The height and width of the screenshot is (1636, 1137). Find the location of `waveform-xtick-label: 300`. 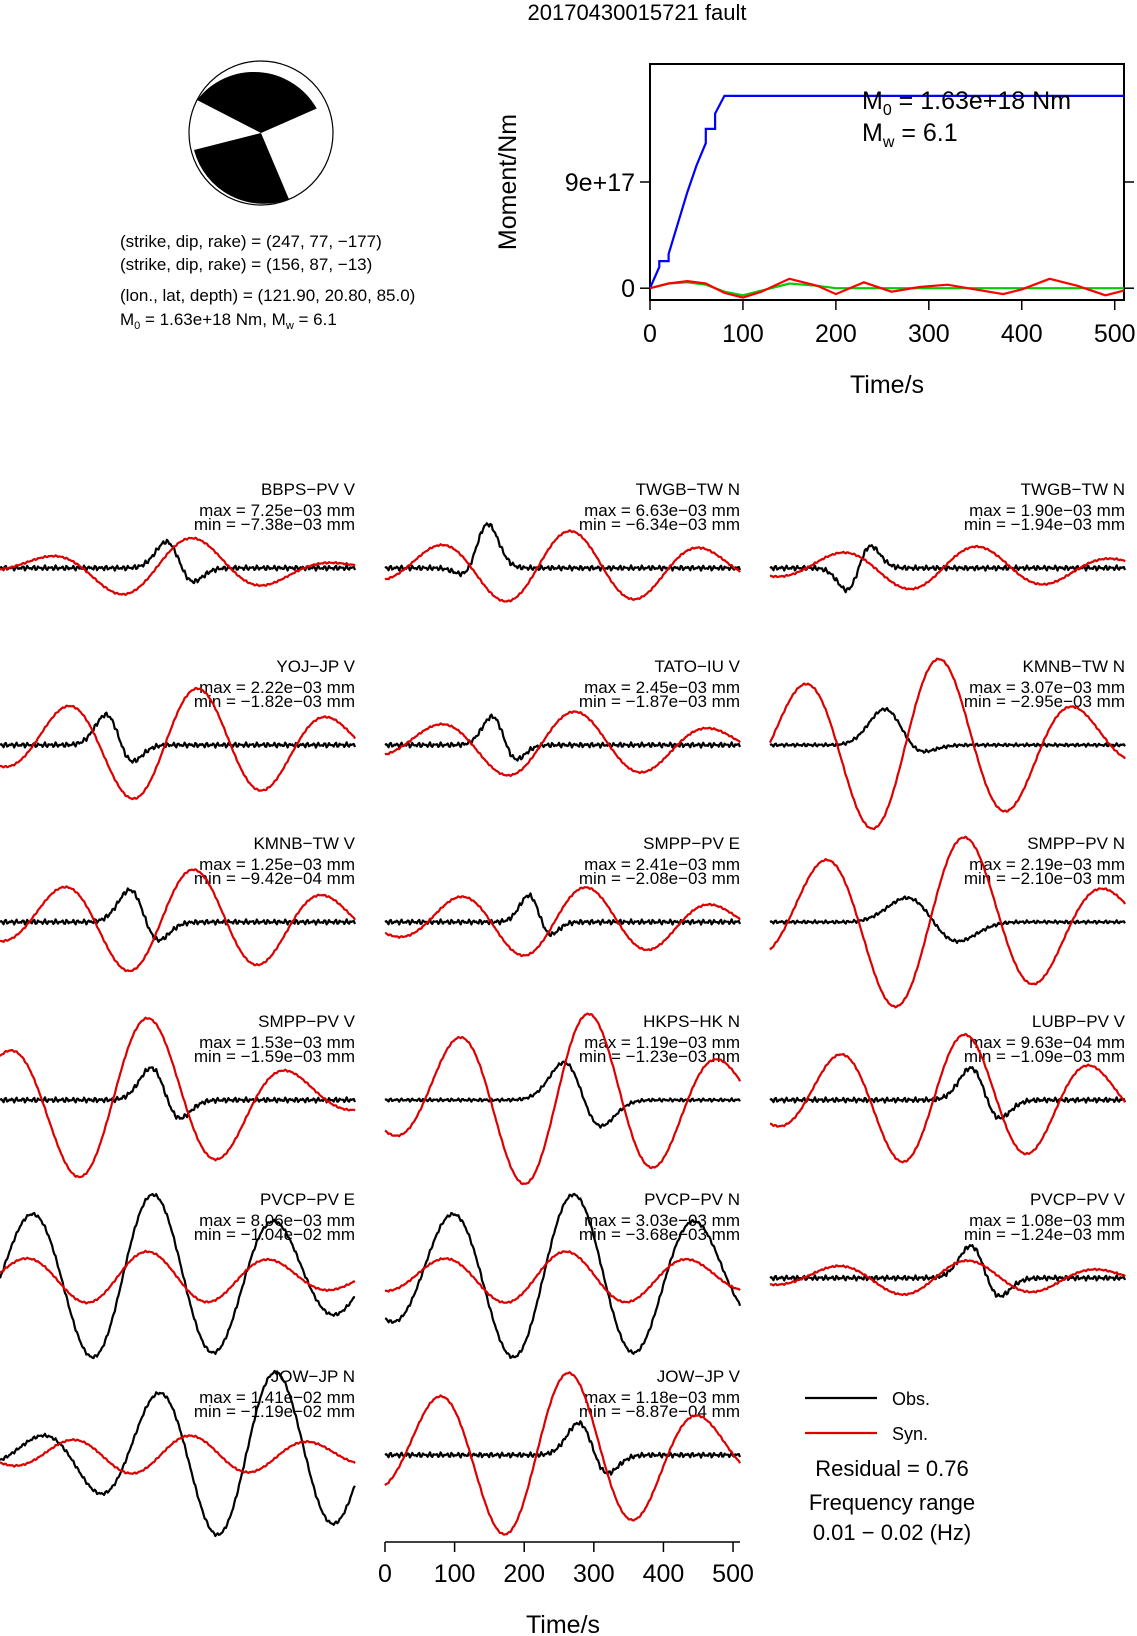

waveform-xtick-label: 300 is located at coordinates (594, 1574).